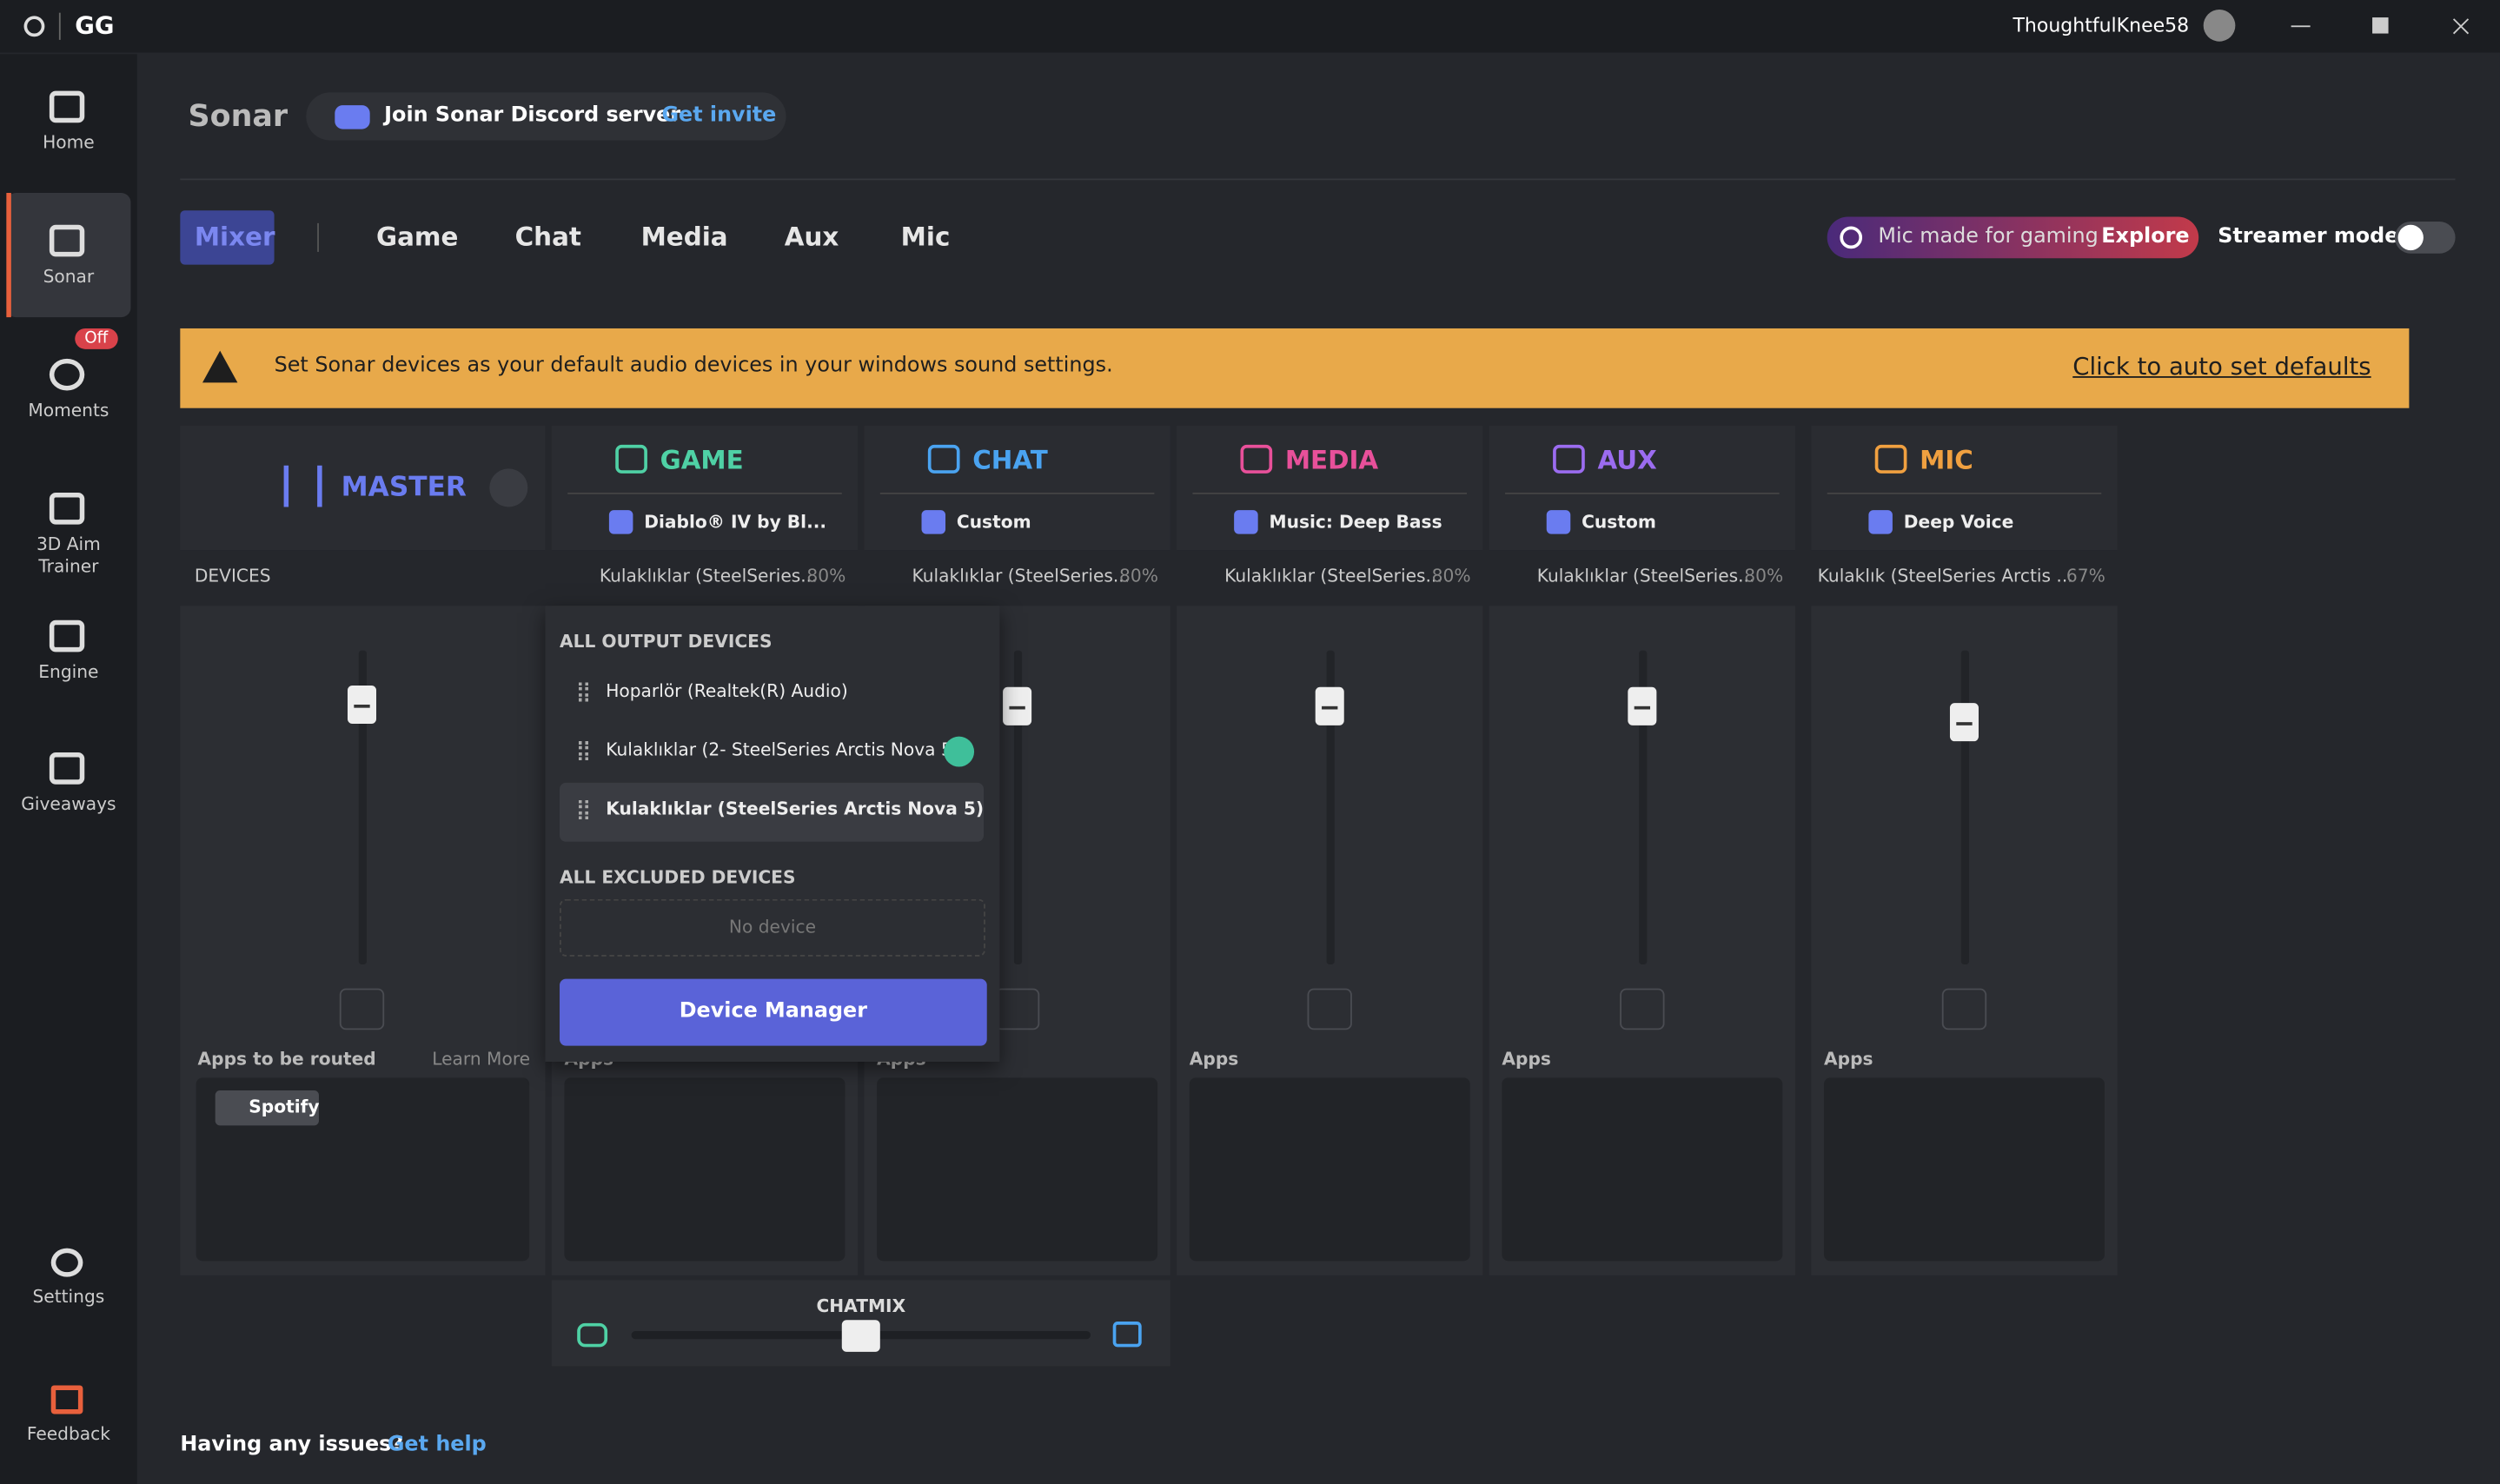 The width and height of the screenshot is (2500, 1484). I want to click on channel-title: AUX, so click(1627, 459).